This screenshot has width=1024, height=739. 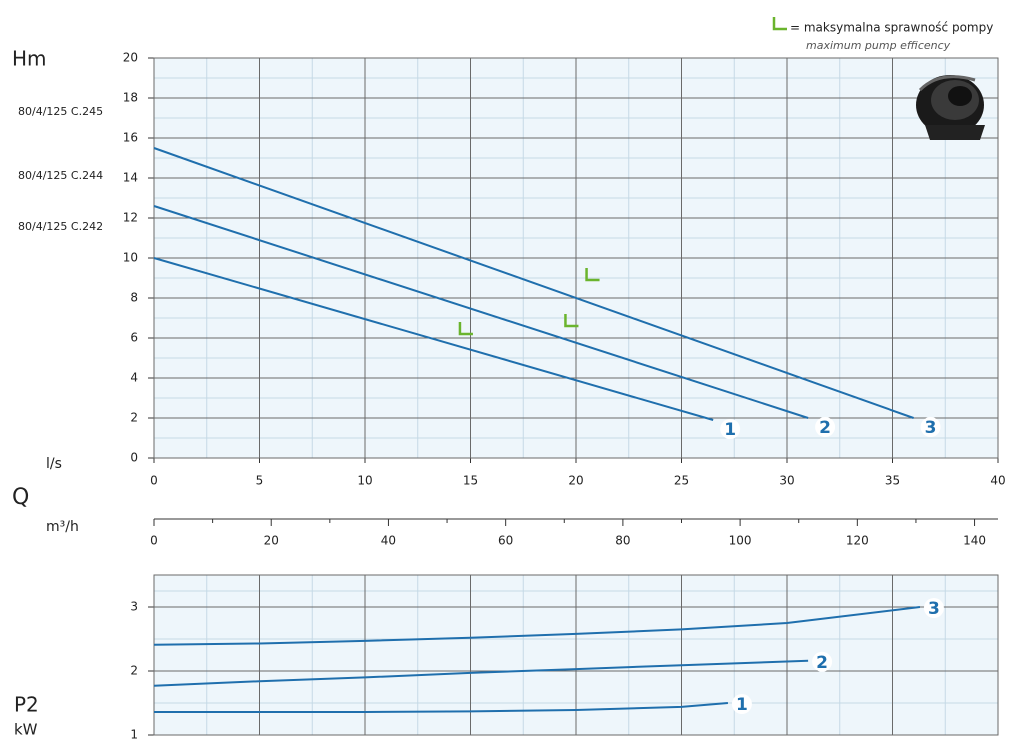 What do you see at coordinates (575, 481) in the screenshot?
I see `x-tick-label: 20` at bounding box center [575, 481].